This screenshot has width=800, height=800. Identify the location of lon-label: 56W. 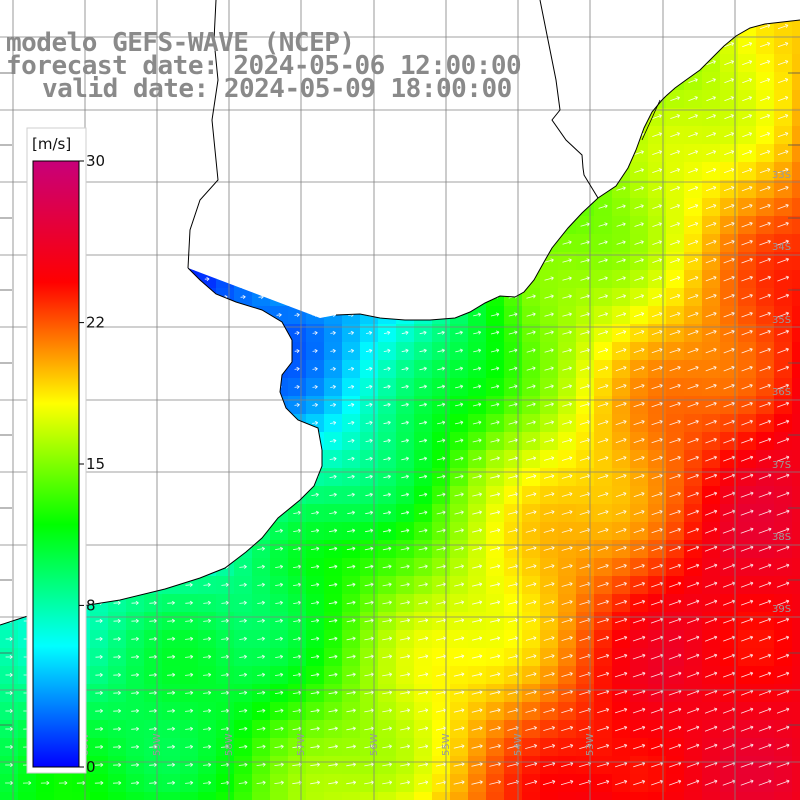
(374, 744).